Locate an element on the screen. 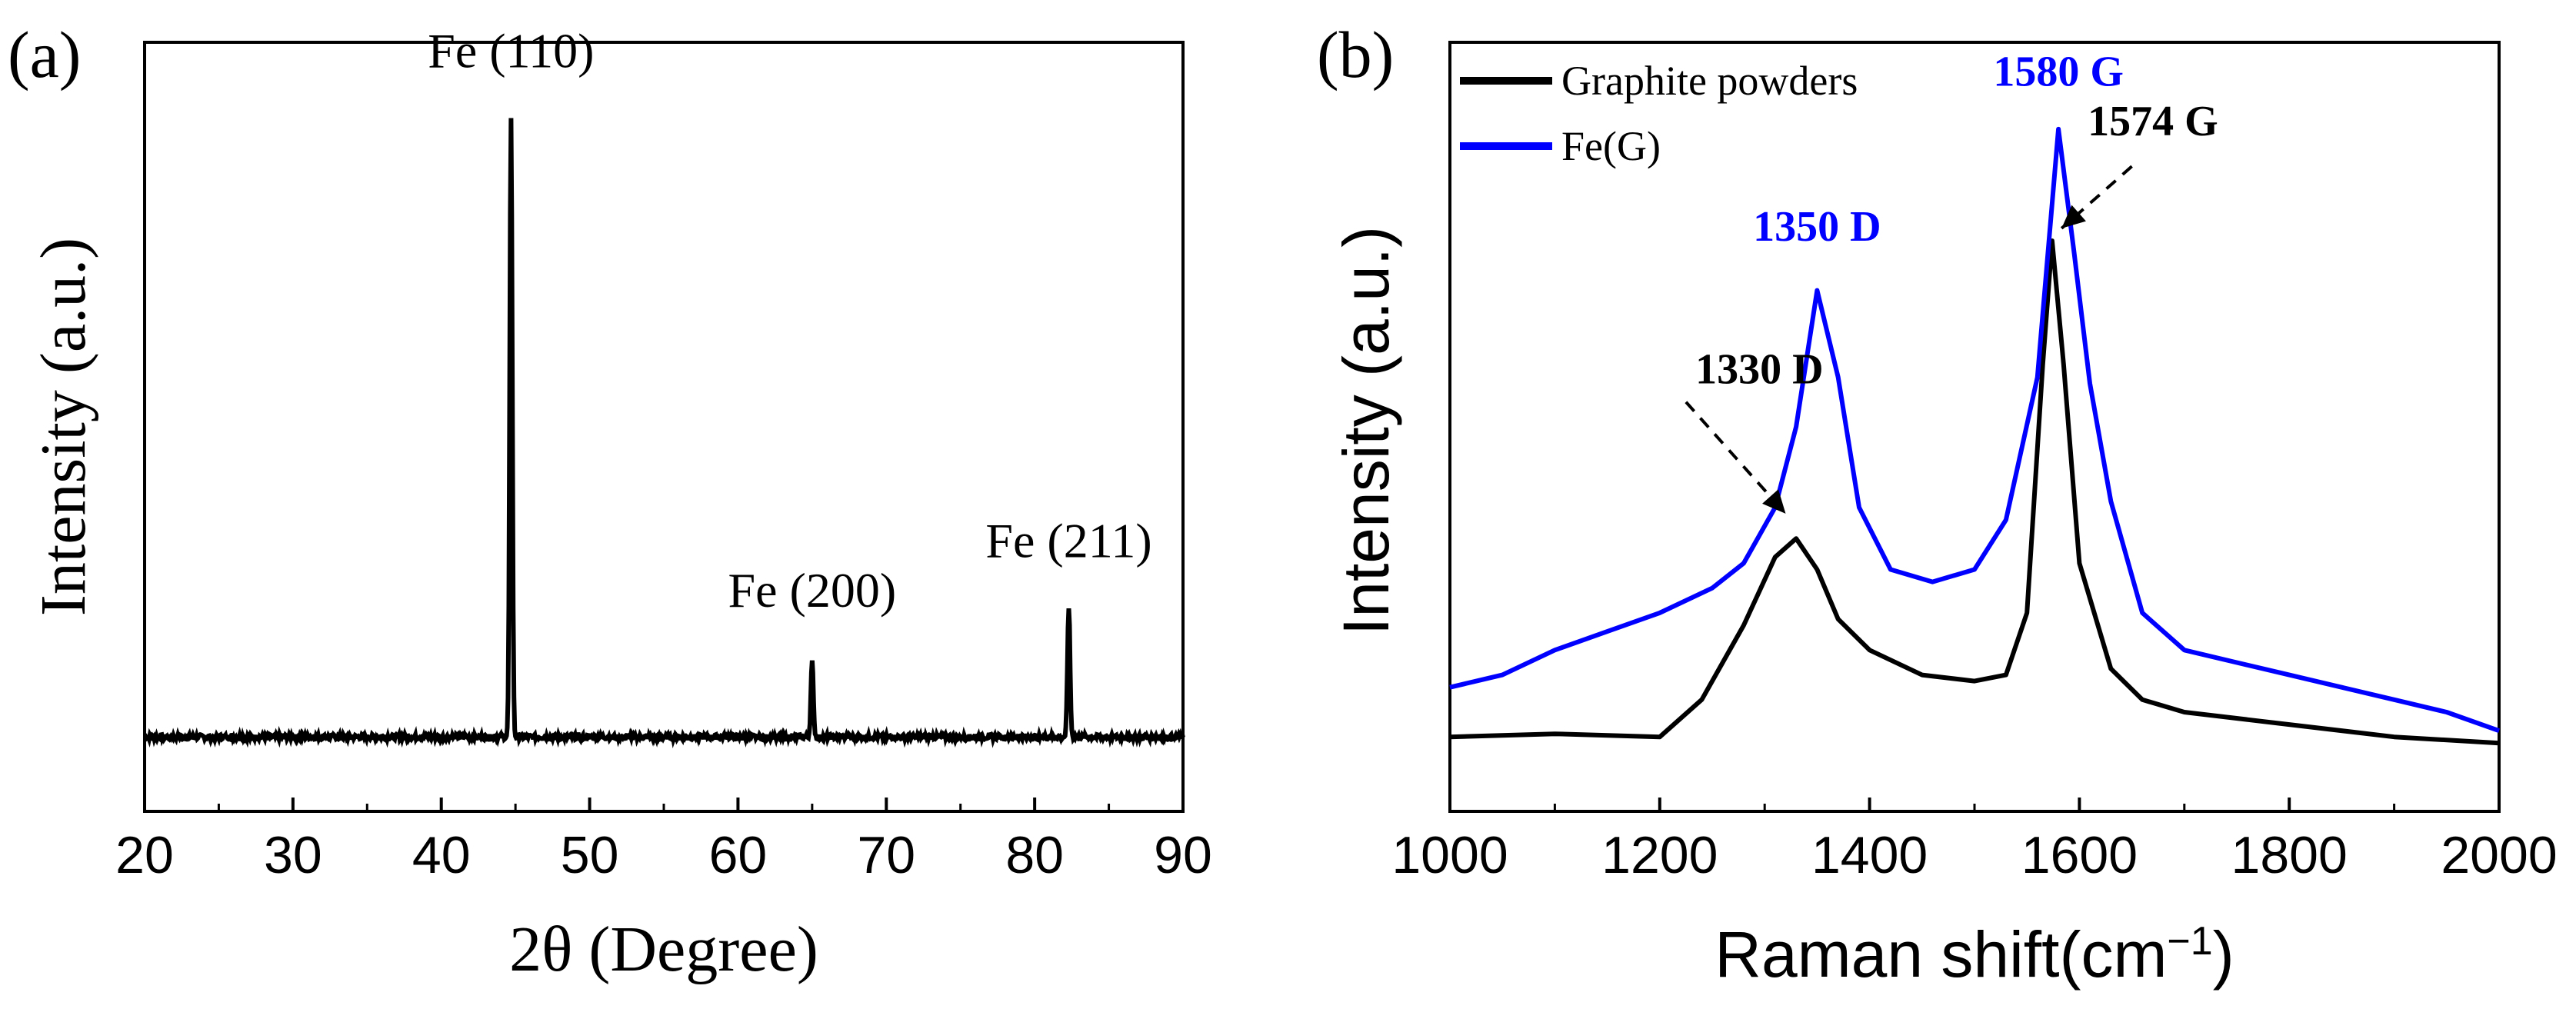 The height and width of the screenshot is (1009, 2576). x-tick-label: 20 is located at coordinates (144, 855).